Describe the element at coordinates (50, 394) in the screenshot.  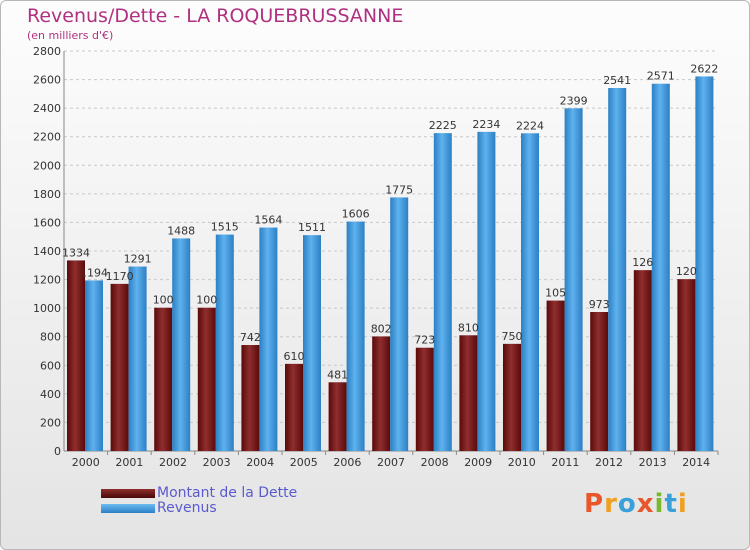
I see `y-tick-label: 400` at that location.